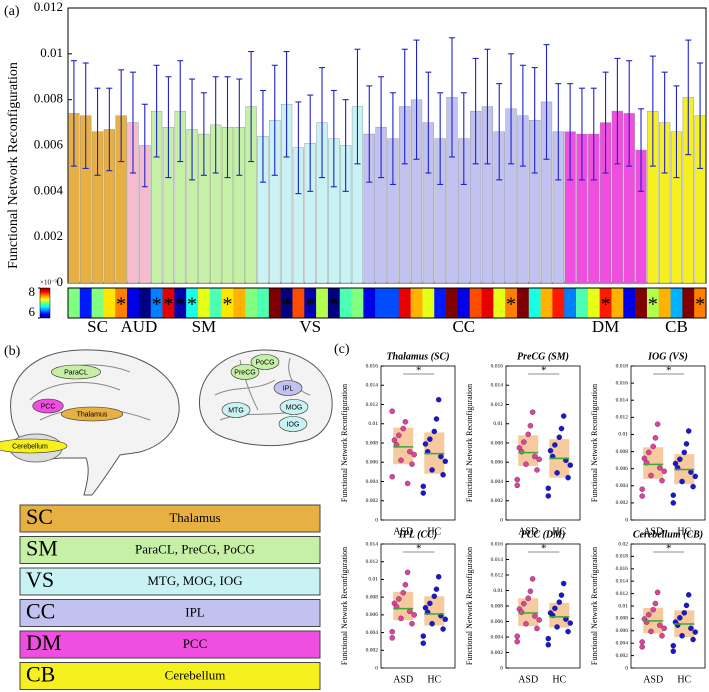 The image size is (709, 692). I want to click on box, so click(653, 463).